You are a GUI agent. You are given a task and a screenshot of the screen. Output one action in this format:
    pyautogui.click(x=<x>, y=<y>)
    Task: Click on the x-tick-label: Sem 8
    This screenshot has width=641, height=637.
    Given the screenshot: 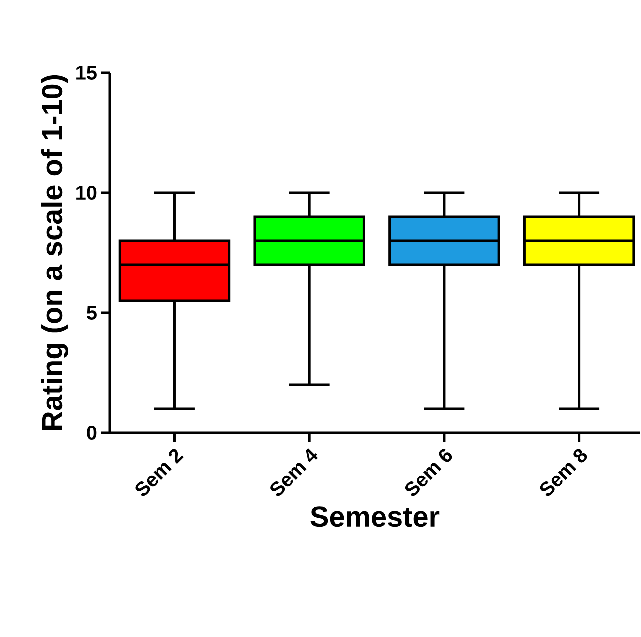 What is the action you would take?
    pyautogui.click(x=564, y=472)
    